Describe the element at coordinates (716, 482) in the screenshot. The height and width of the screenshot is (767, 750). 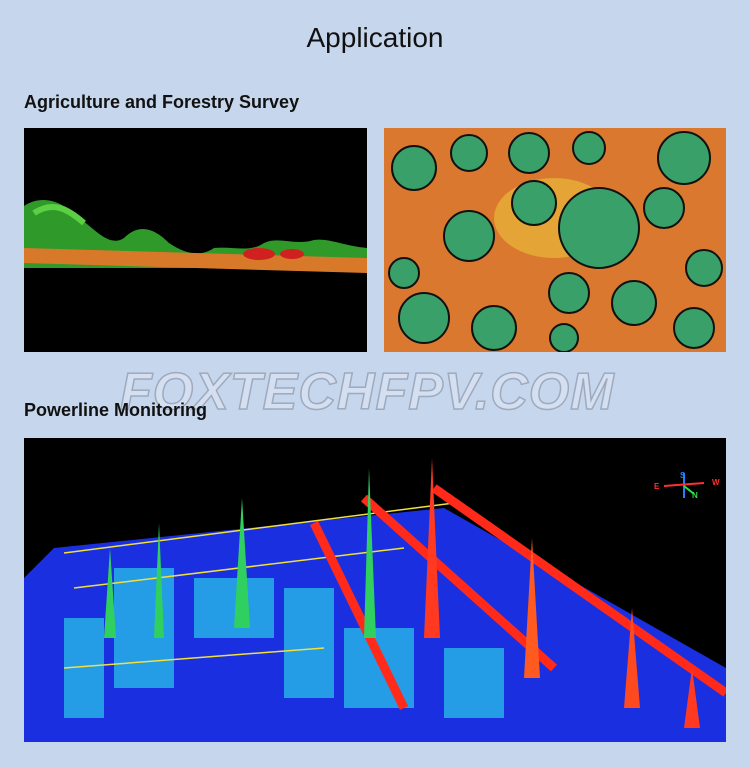
I see `compass-label: W` at that location.